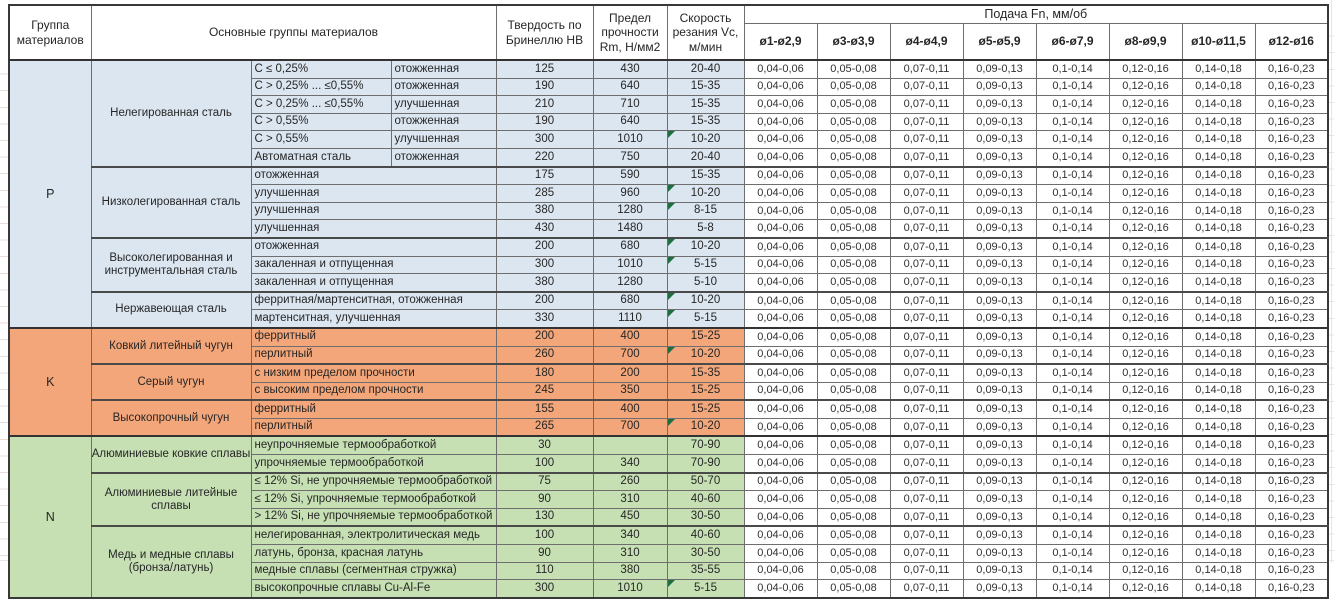  Describe the element at coordinates (1291, 42) in the screenshot. I see `feed-diameter-header: ø12-ø16` at that location.